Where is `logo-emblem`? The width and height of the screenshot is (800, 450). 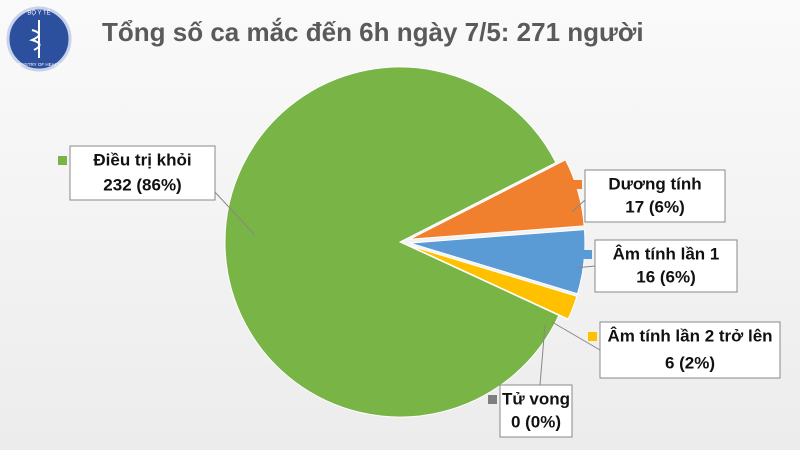 logo-emblem is located at coordinates (35, 39).